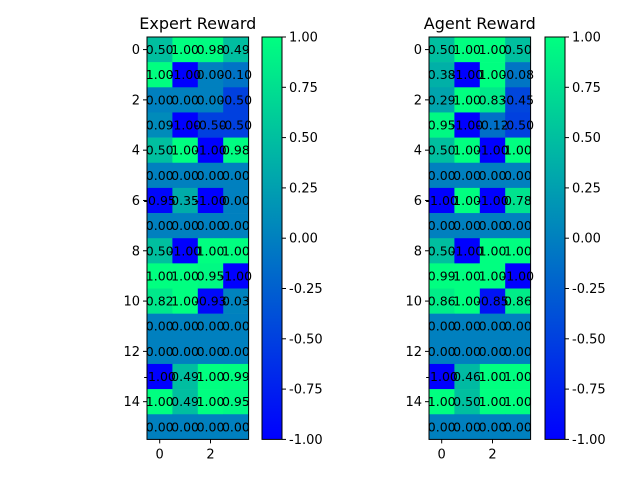  I want to click on colorbar-tick-label: 0.50, so click(303, 138).